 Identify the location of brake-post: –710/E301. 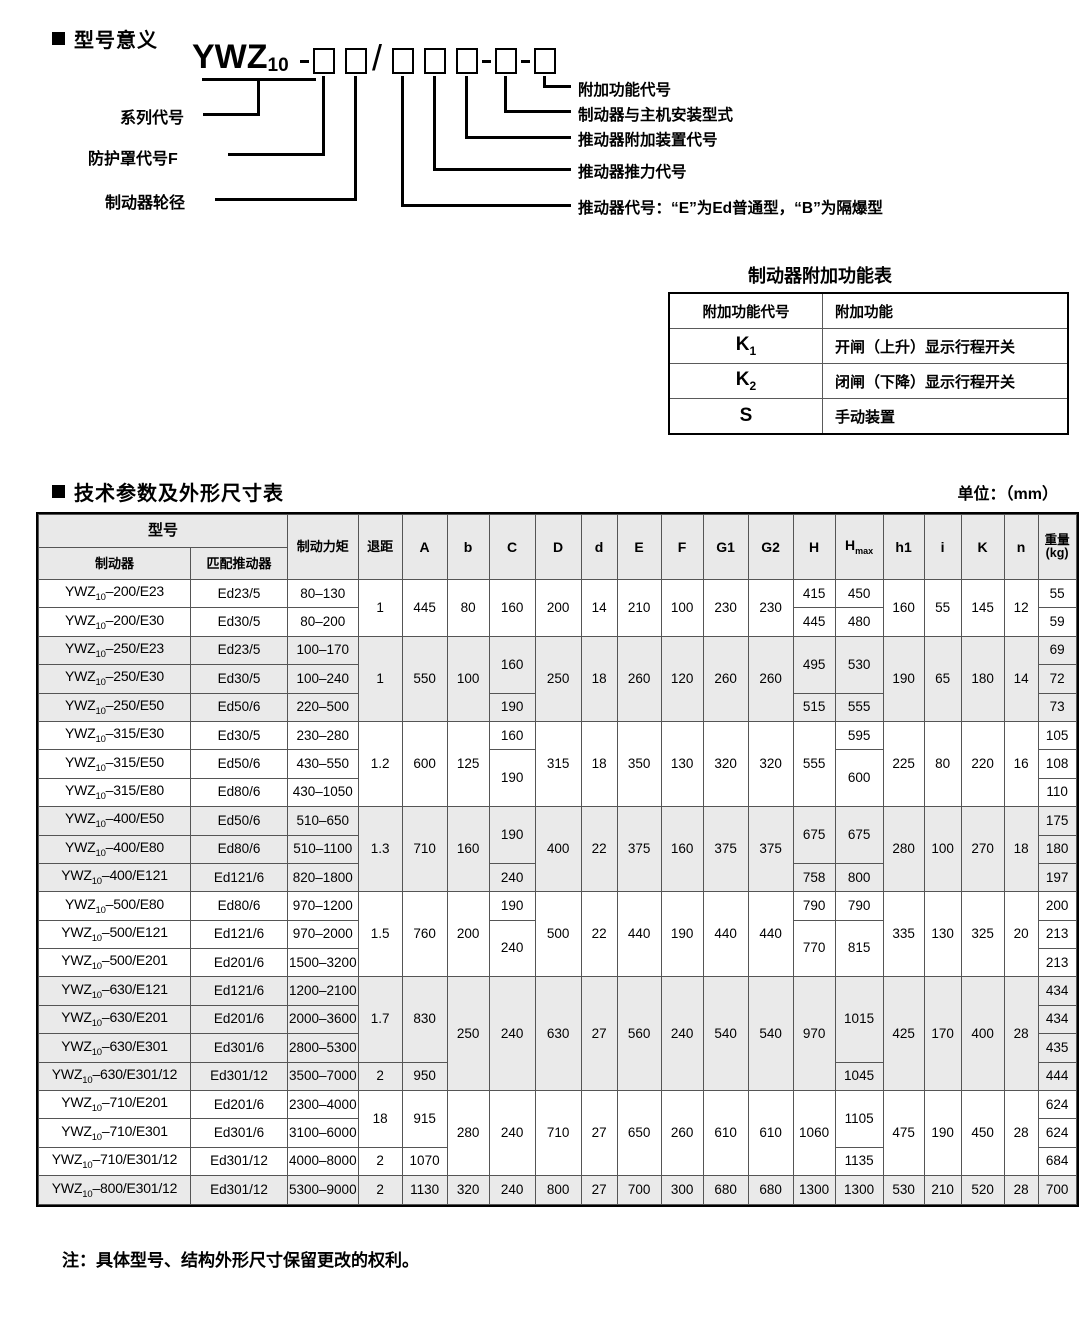
(134, 1130).